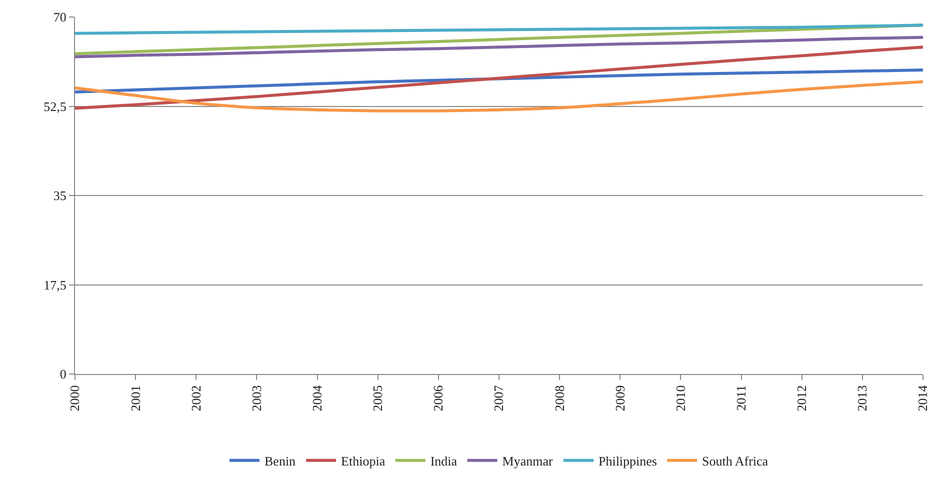  I want to click on x-tick-label: 2013, so click(862, 398).